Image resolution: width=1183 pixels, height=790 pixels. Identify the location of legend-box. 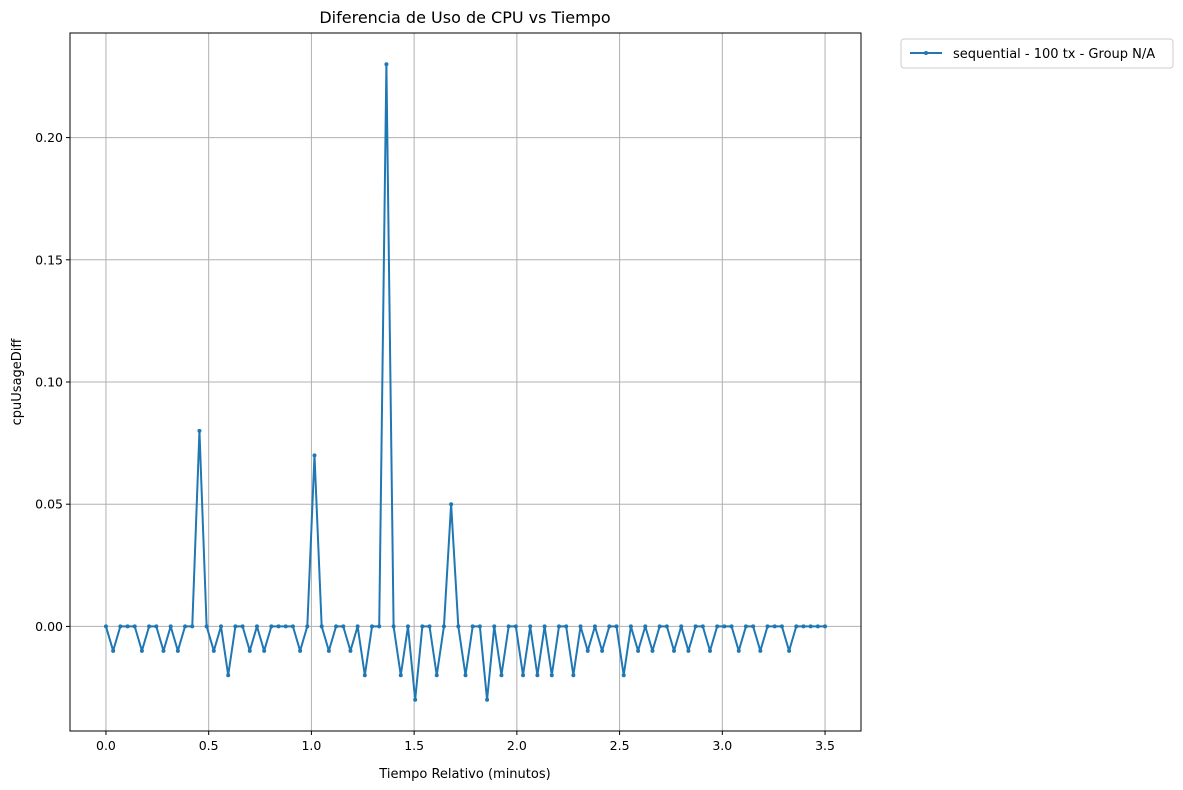
(1037, 53).